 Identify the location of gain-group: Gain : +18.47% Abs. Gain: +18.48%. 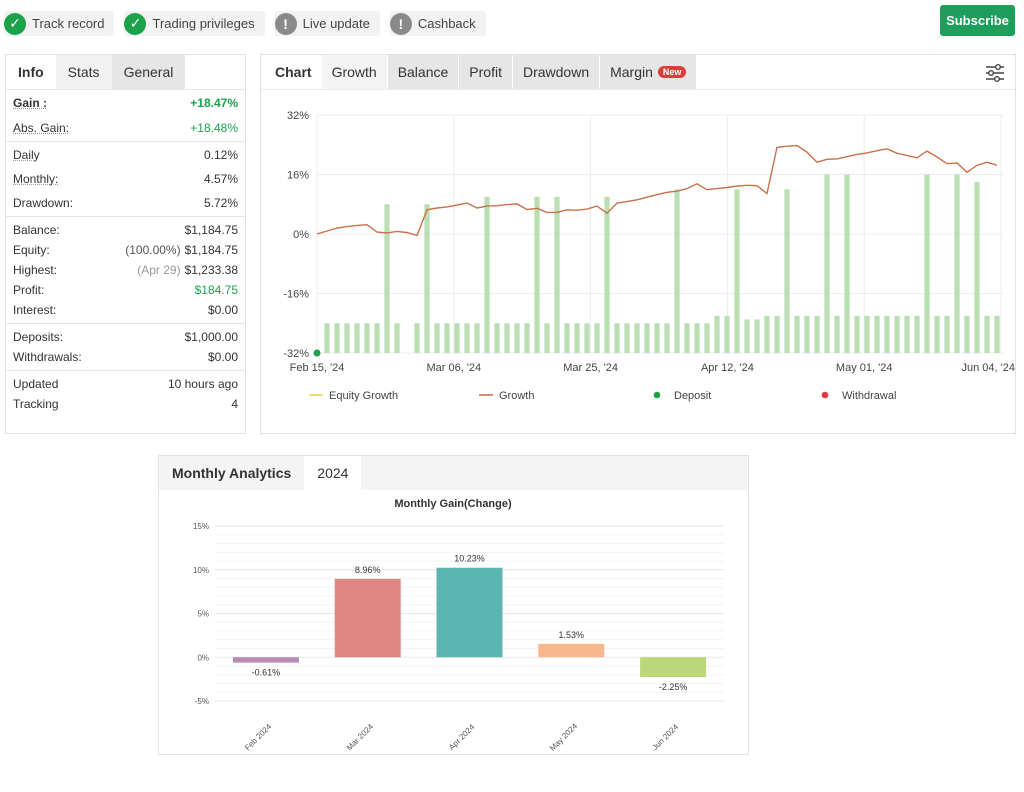
(125, 116).